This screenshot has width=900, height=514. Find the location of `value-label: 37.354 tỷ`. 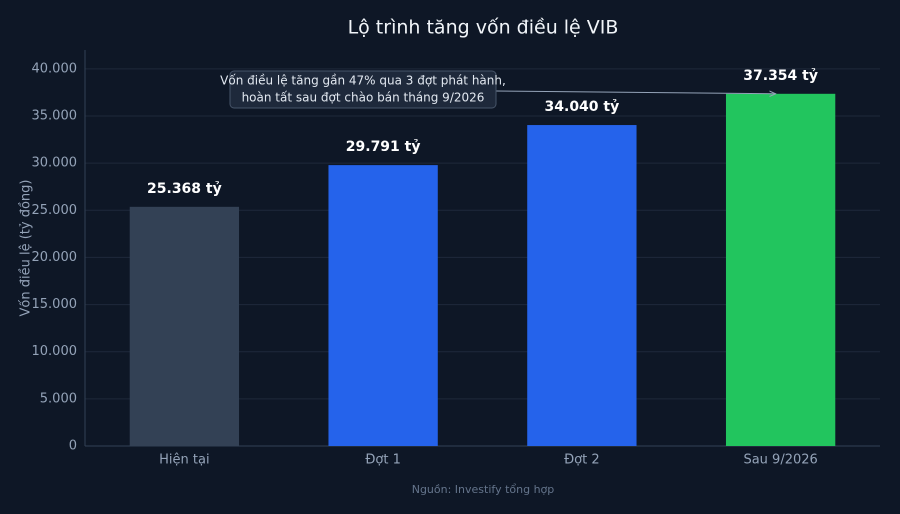

value-label: 37.354 tỷ is located at coordinates (780, 76).